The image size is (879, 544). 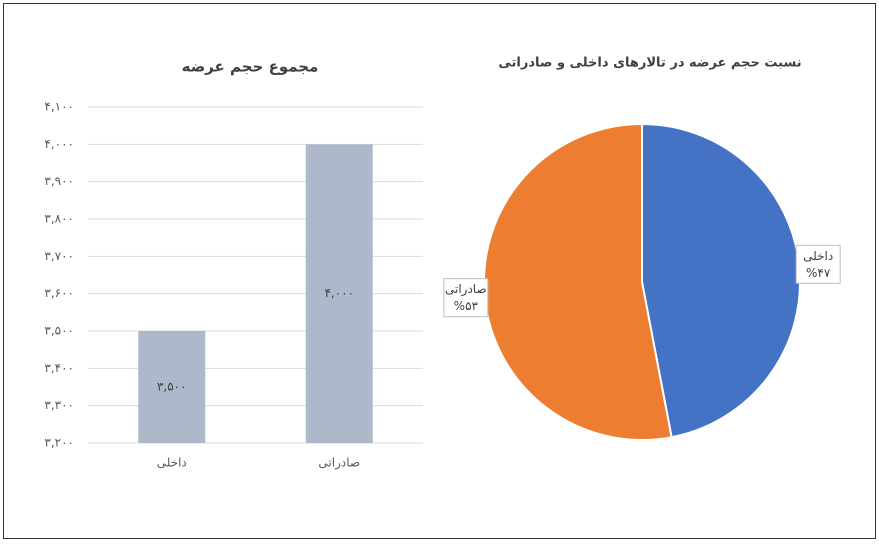 I want to click on y-tick-label: ۳,۴۰۰, so click(x=59, y=368).